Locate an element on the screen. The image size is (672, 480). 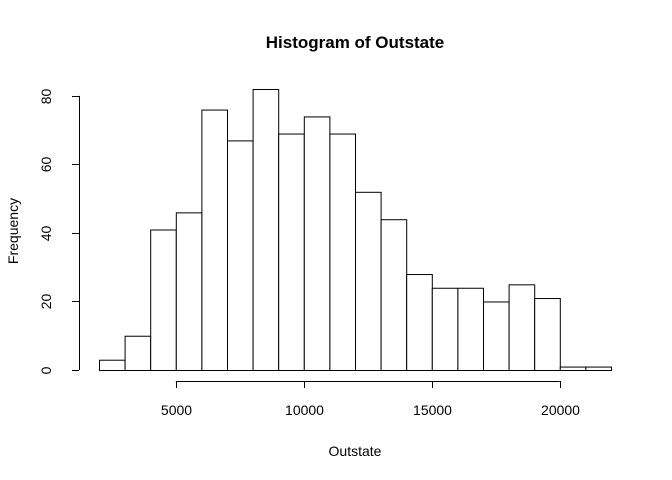
y-axis: 0 20 40 60 80 is located at coordinates (59, 231).